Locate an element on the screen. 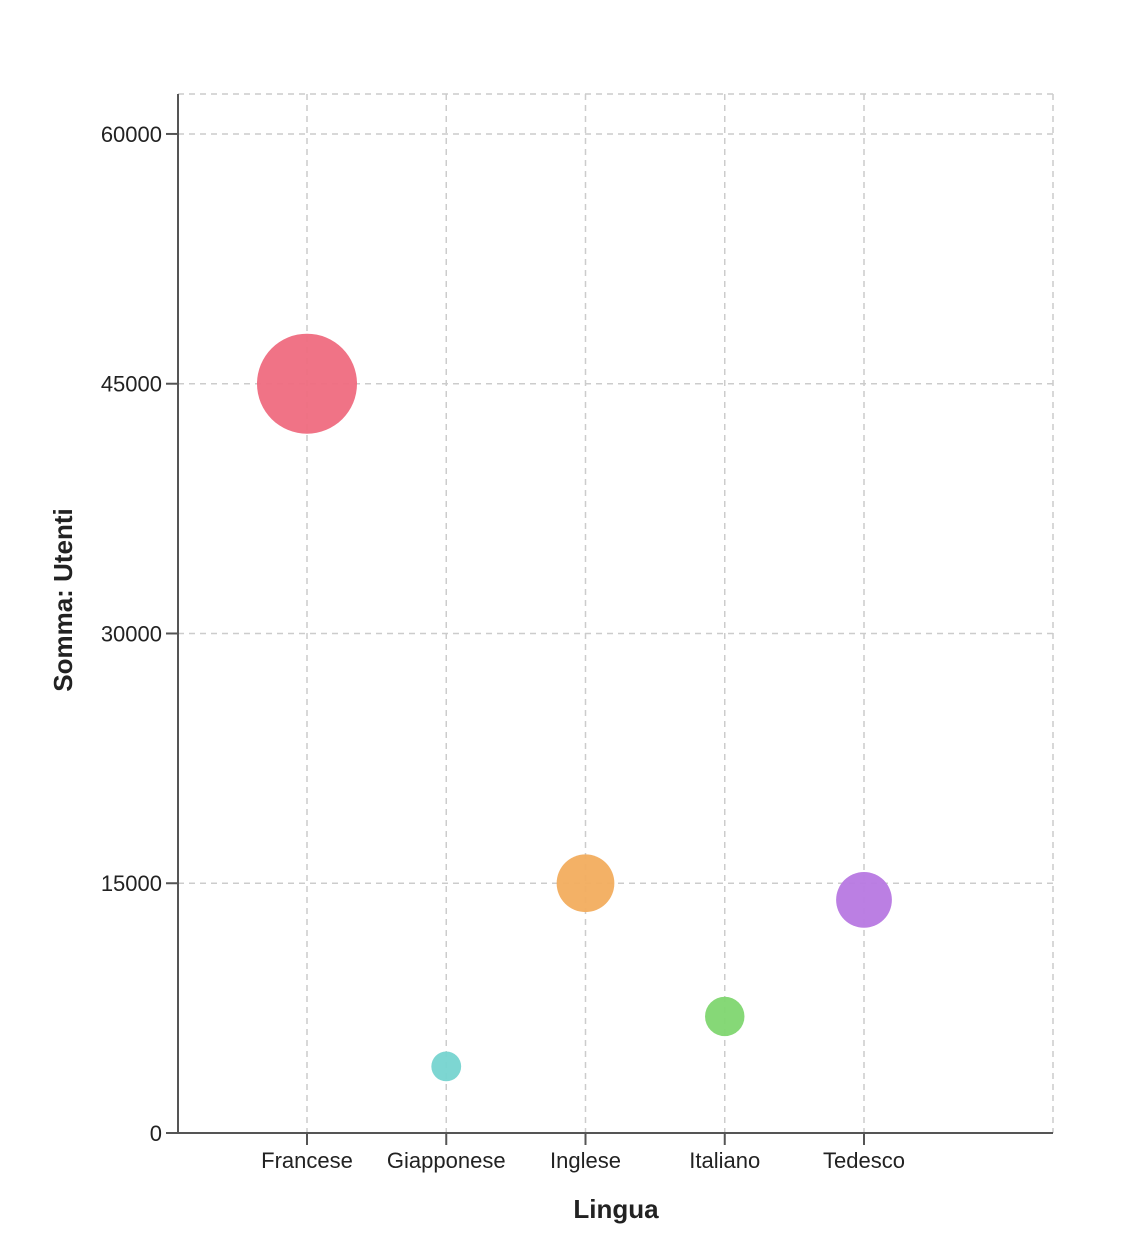 This screenshot has height=1240, width=1128. y-tick-label: 45000 is located at coordinates (131, 384).